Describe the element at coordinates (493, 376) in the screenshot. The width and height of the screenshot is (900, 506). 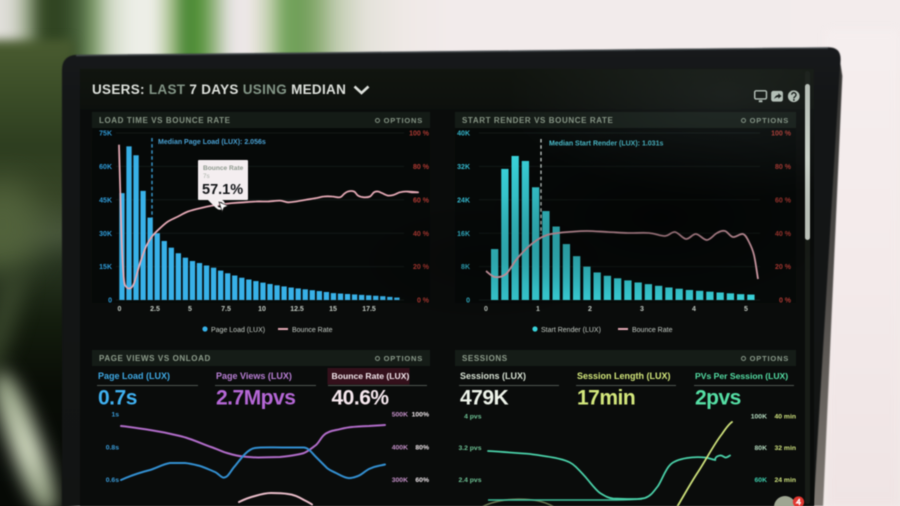
I see `svg-text: Sessions (LUX)` at that location.